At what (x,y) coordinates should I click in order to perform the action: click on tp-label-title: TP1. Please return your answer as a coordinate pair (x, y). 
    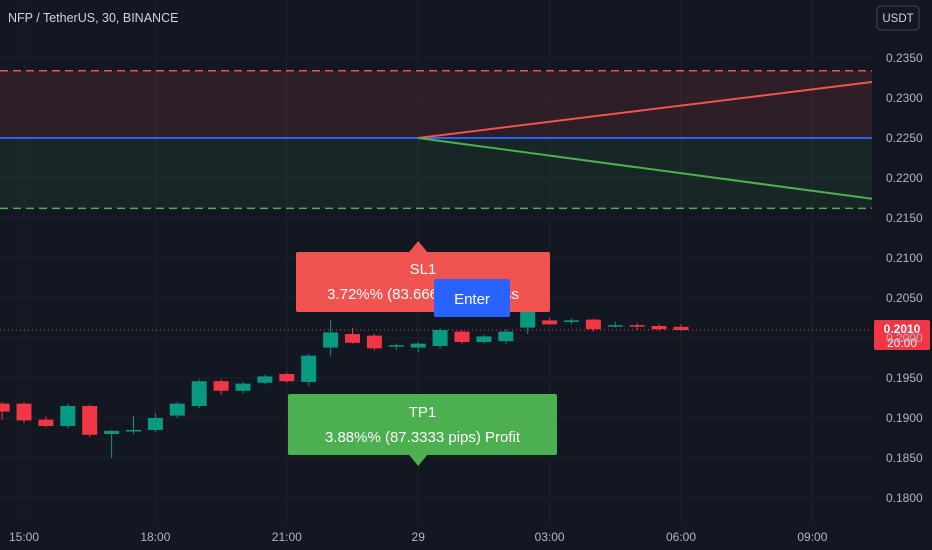
    Looking at the image, I should click on (423, 412).